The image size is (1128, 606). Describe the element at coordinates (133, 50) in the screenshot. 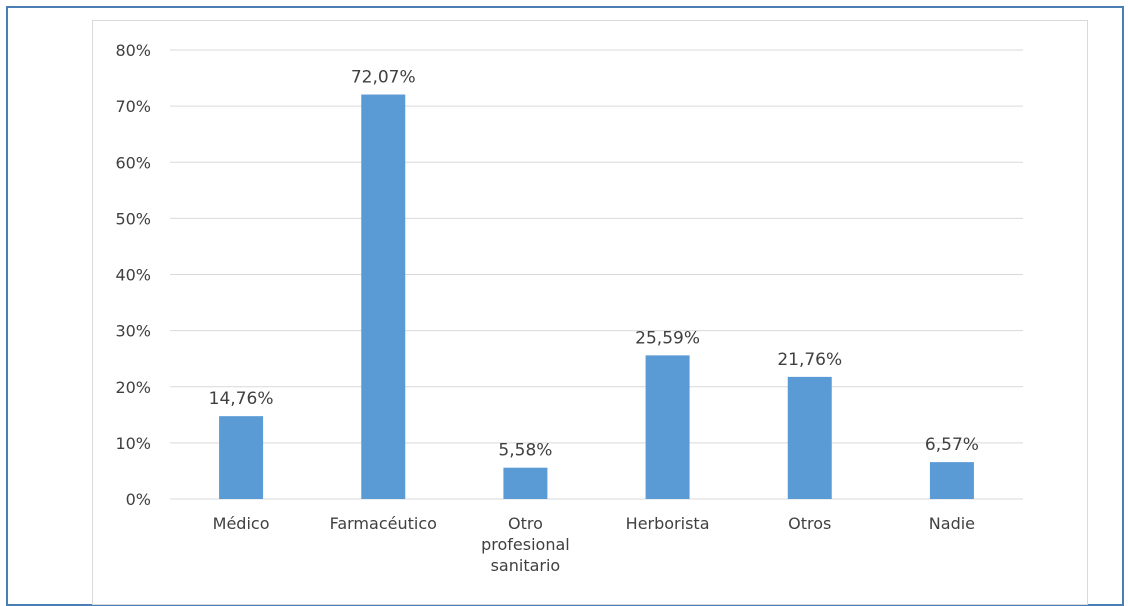

I see `y-tick-label: 80%` at that location.